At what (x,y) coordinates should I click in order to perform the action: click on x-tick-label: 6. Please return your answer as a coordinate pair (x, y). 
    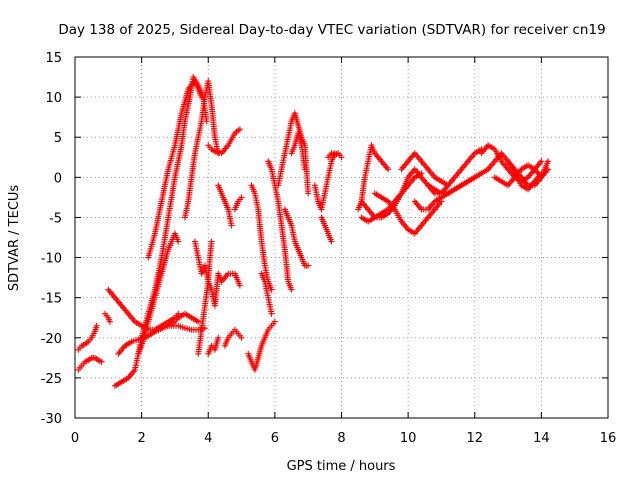
    Looking at the image, I should click on (275, 438).